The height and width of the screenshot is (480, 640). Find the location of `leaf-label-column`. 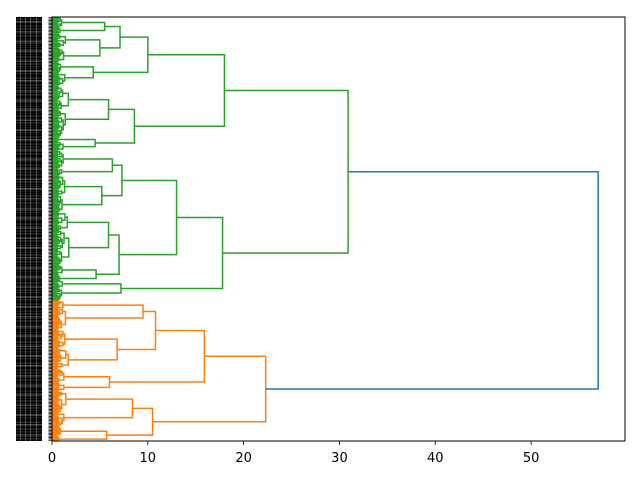

leaf-label-column is located at coordinates (34, 229).